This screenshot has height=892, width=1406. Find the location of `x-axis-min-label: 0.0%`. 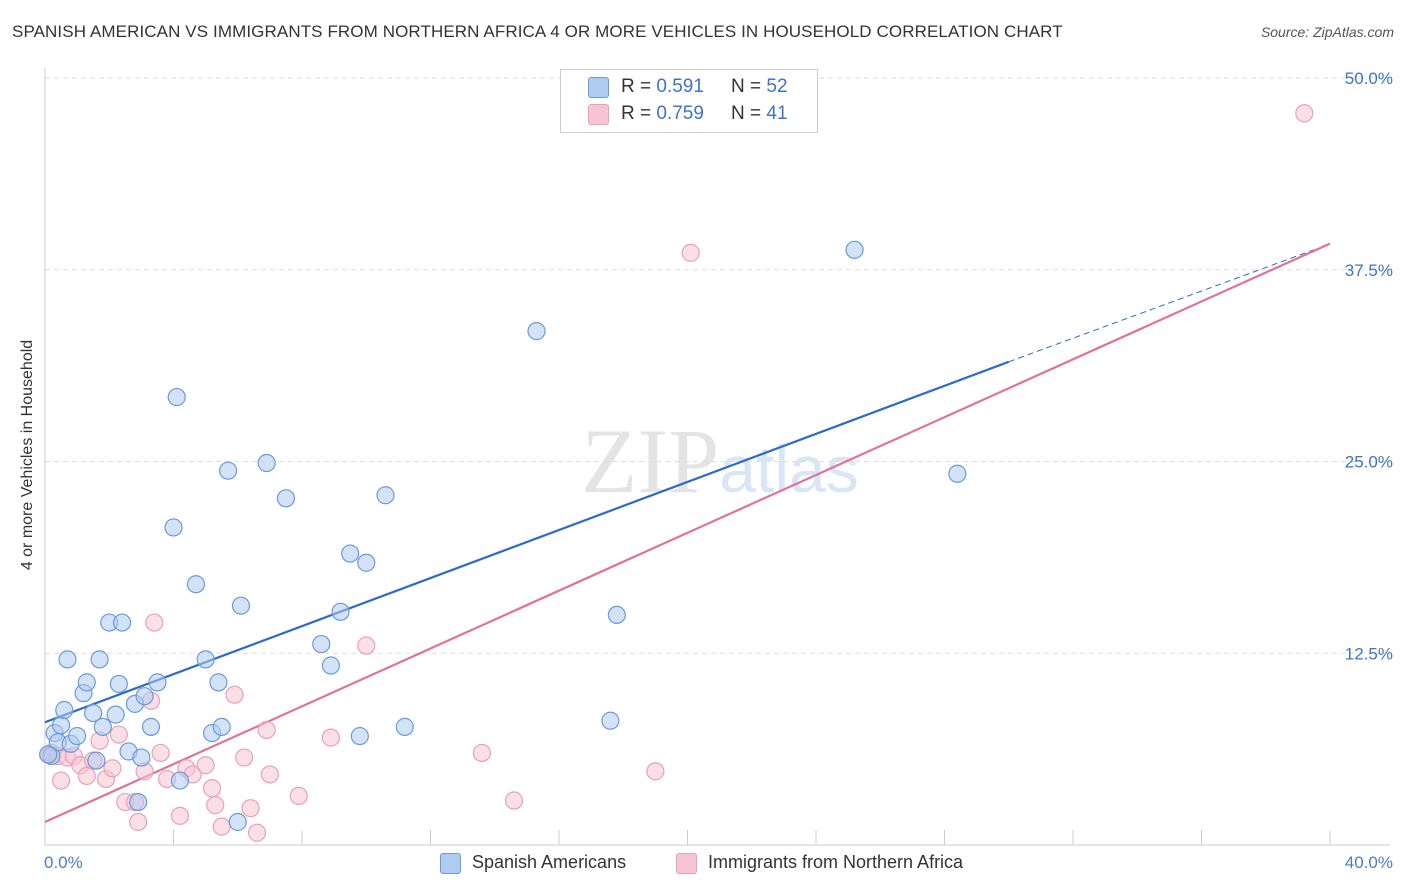

x-axis-min-label: 0.0% is located at coordinates (63, 862).